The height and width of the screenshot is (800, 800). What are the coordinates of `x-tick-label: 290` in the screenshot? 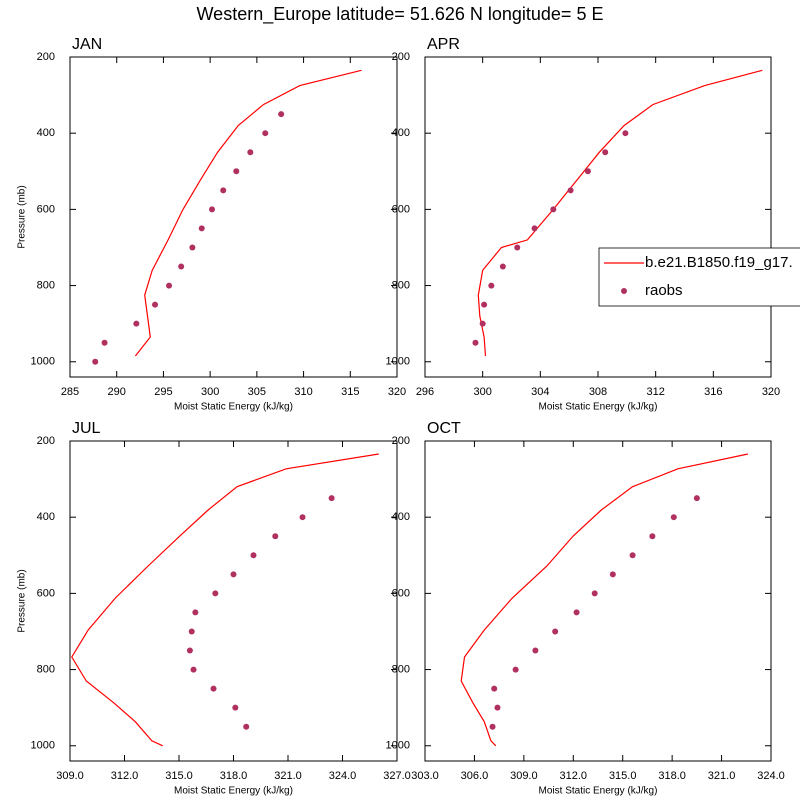 It's located at (117, 392).